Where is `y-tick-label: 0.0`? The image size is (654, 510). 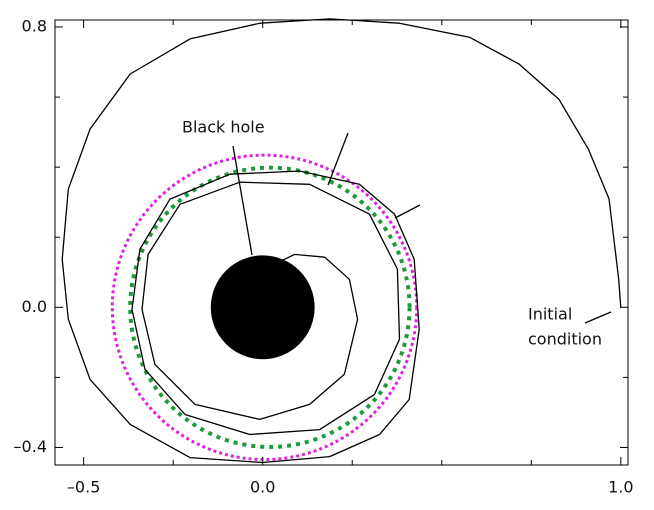 y-tick-label: 0.0 is located at coordinates (34, 306).